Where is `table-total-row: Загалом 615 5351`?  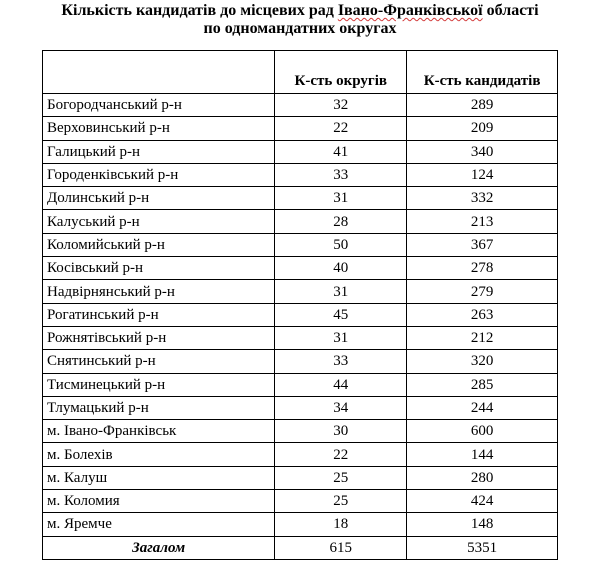 table-total-row: Загалом 615 5351 is located at coordinates (299, 547).